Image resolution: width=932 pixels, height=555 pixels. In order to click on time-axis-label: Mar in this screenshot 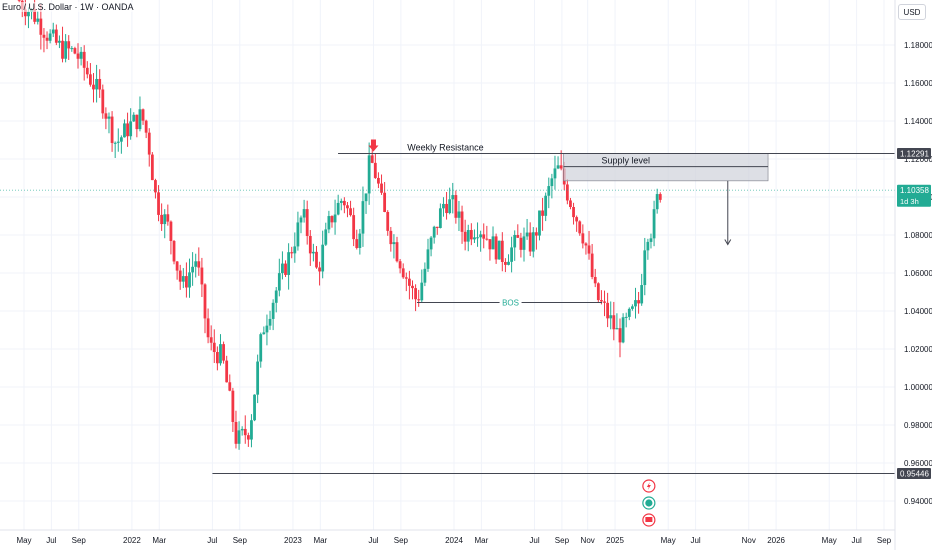, I will do `click(481, 540)`.